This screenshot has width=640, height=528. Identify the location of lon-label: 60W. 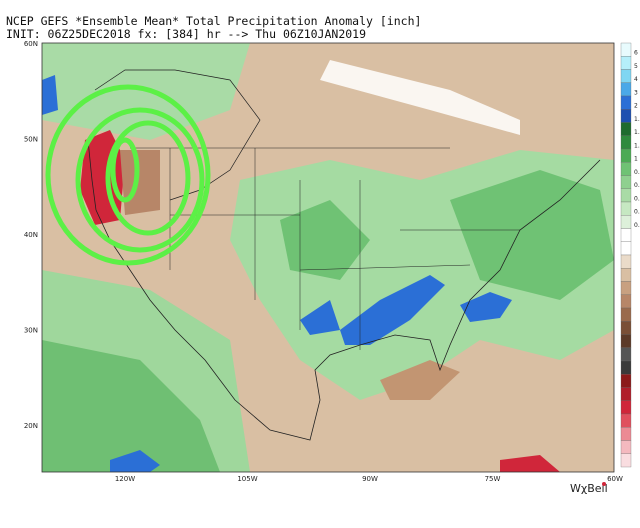
(615, 479).